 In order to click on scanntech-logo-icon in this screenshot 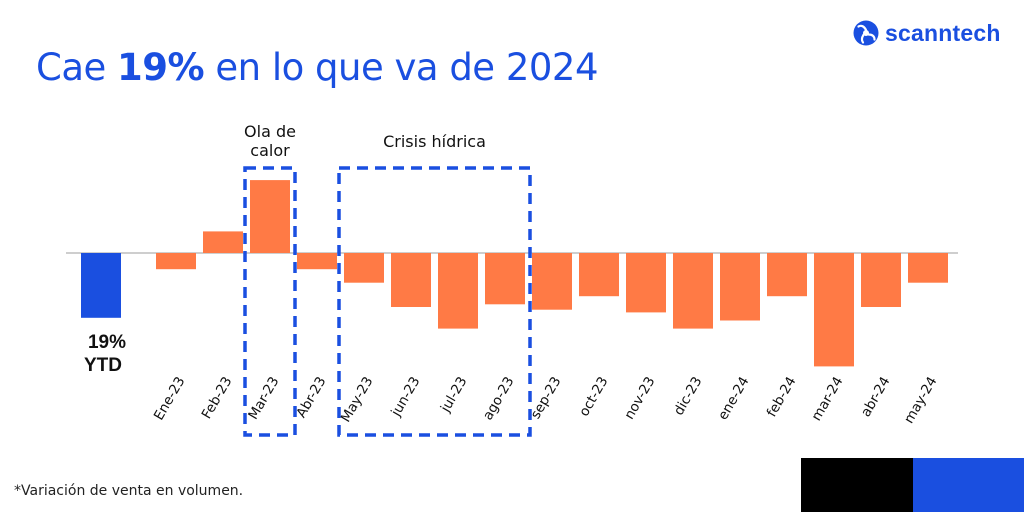, I will do `click(866, 33)`.